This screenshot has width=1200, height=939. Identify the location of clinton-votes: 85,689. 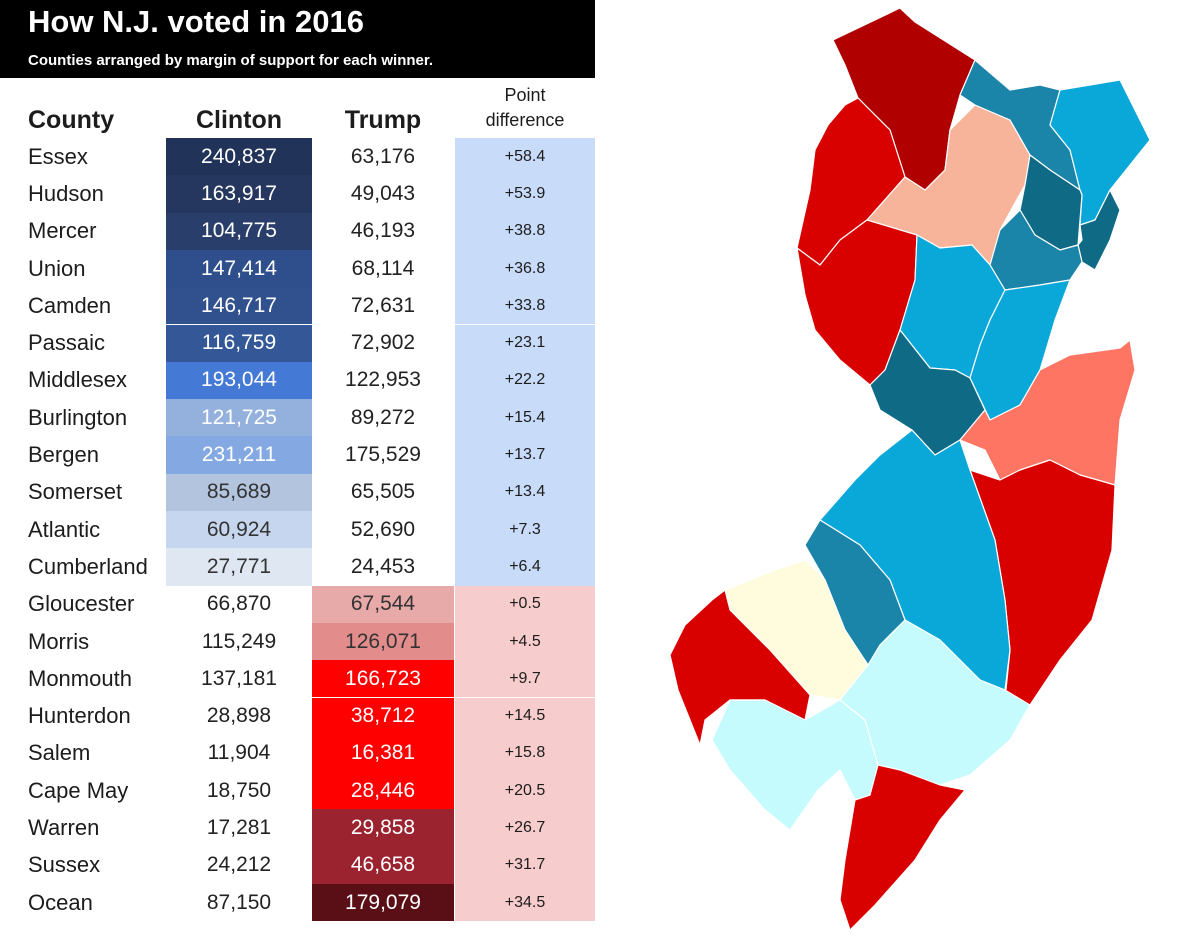
(239, 492).